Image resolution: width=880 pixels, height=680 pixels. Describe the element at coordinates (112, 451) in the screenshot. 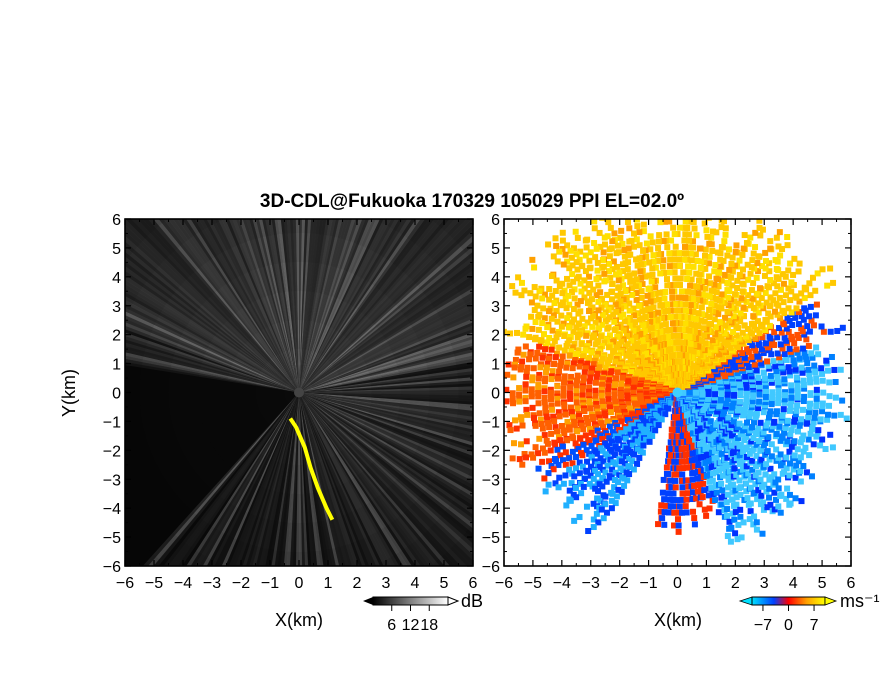

I see `y-tick-label: −2` at that location.